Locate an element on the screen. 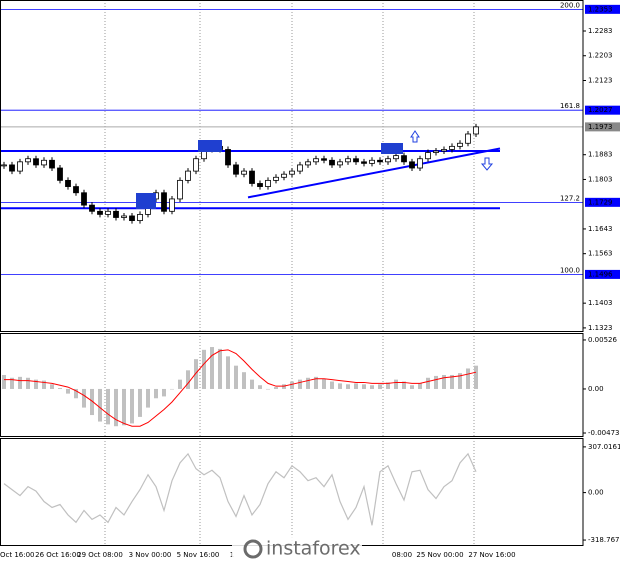 This screenshot has height=563, width=620. fib-label: 200.0 is located at coordinates (570, 5).